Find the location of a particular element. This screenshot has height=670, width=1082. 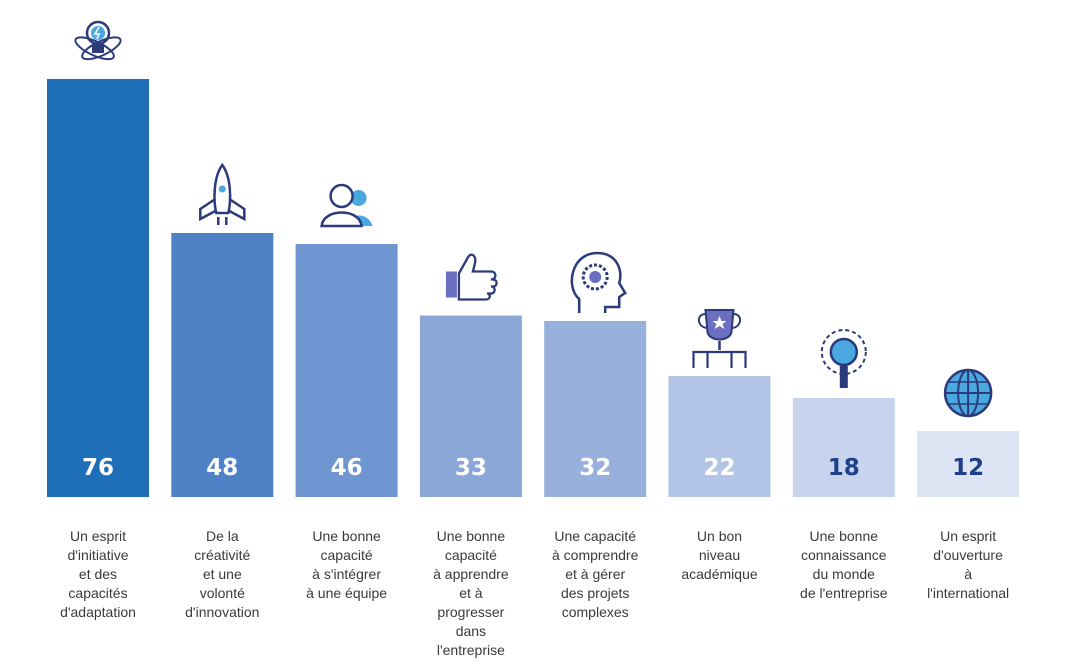

value-label-7: 18 is located at coordinates (844, 468).